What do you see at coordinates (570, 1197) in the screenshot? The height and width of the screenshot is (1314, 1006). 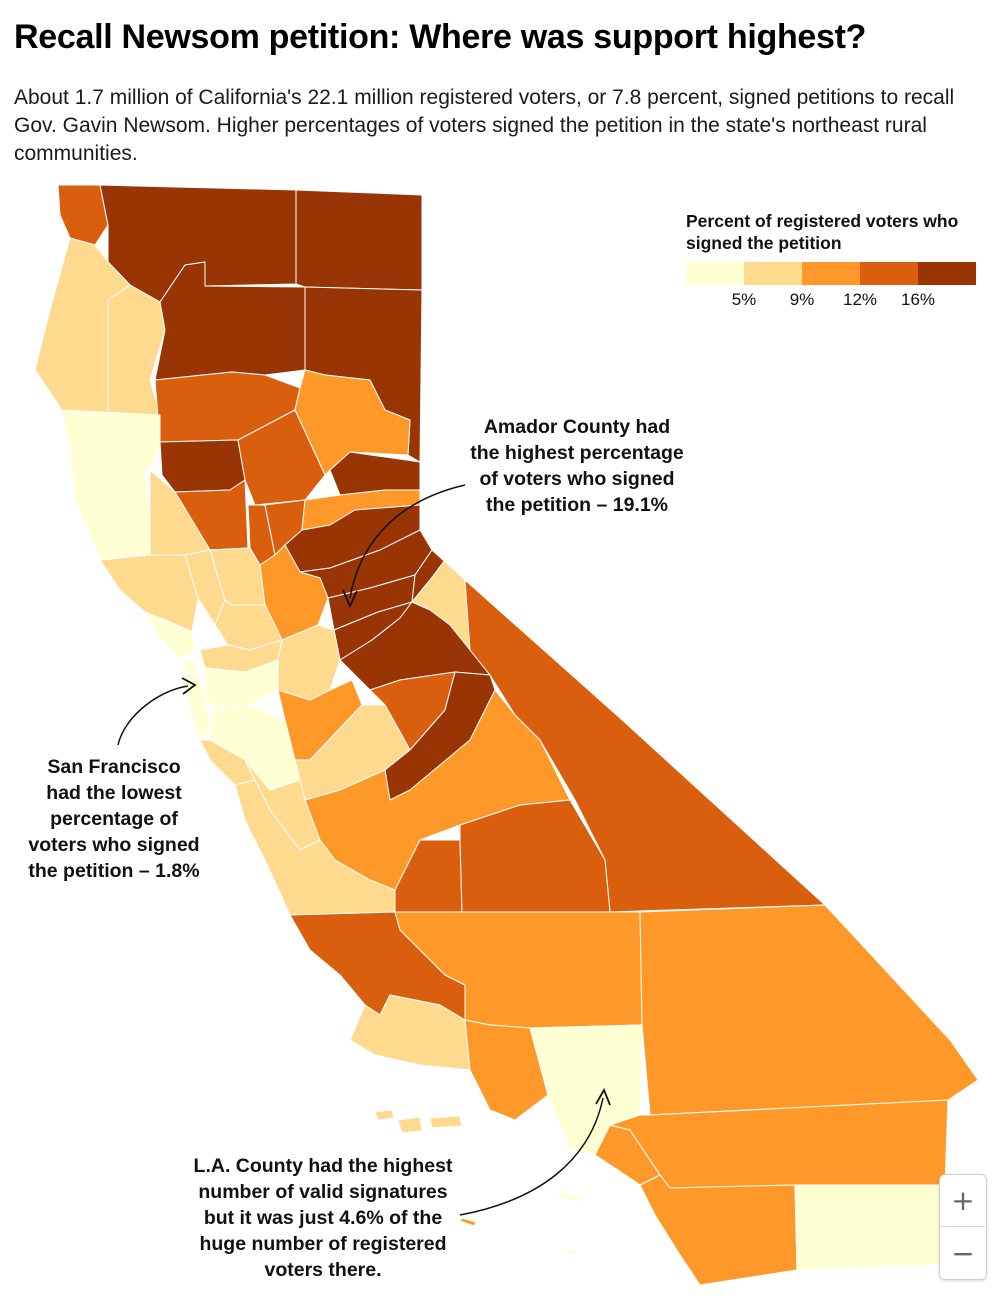 I see `island-catalina` at bounding box center [570, 1197].